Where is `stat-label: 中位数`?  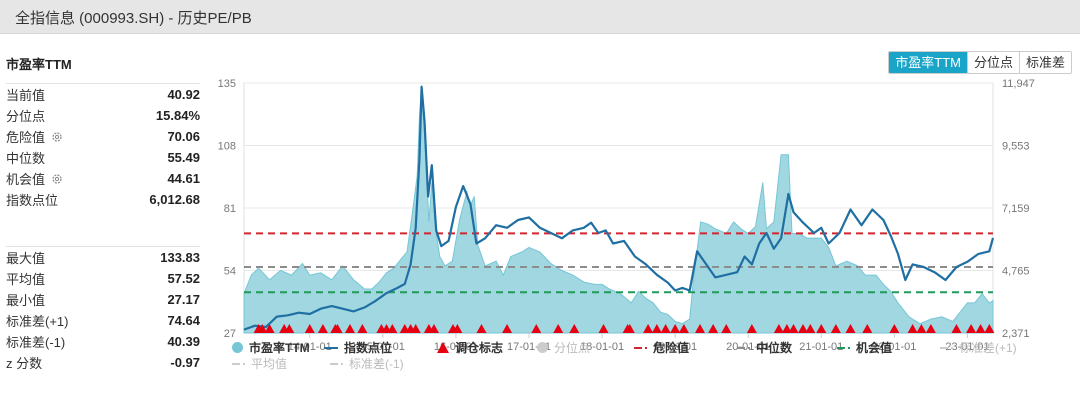
stat-label: 中位数 is located at coordinates (25, 157).